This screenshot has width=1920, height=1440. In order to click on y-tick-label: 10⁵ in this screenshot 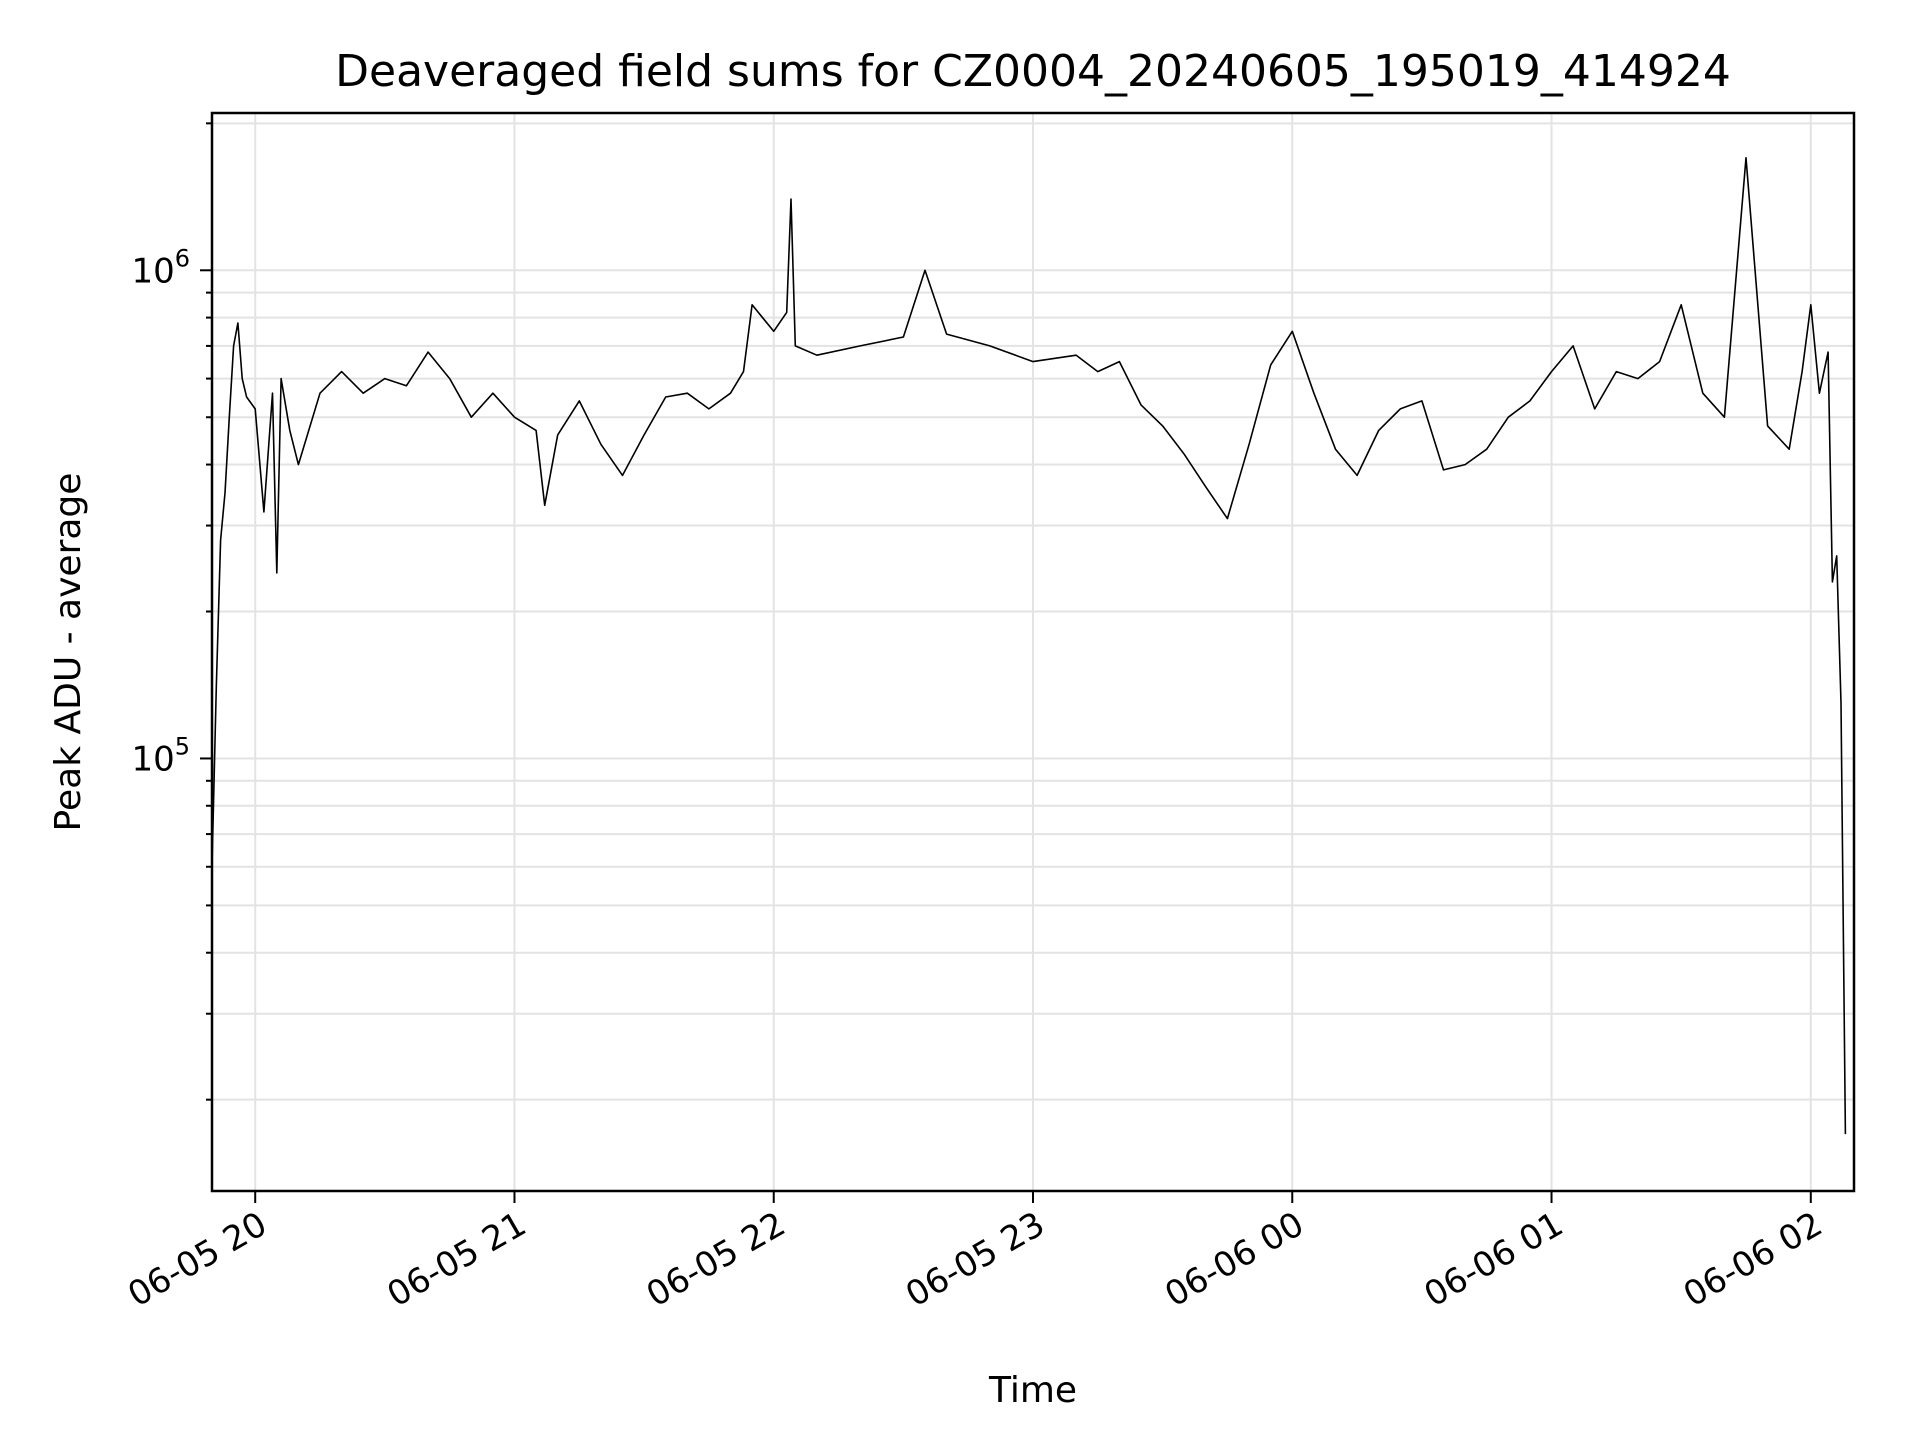, I will do `click(160, 755)`.